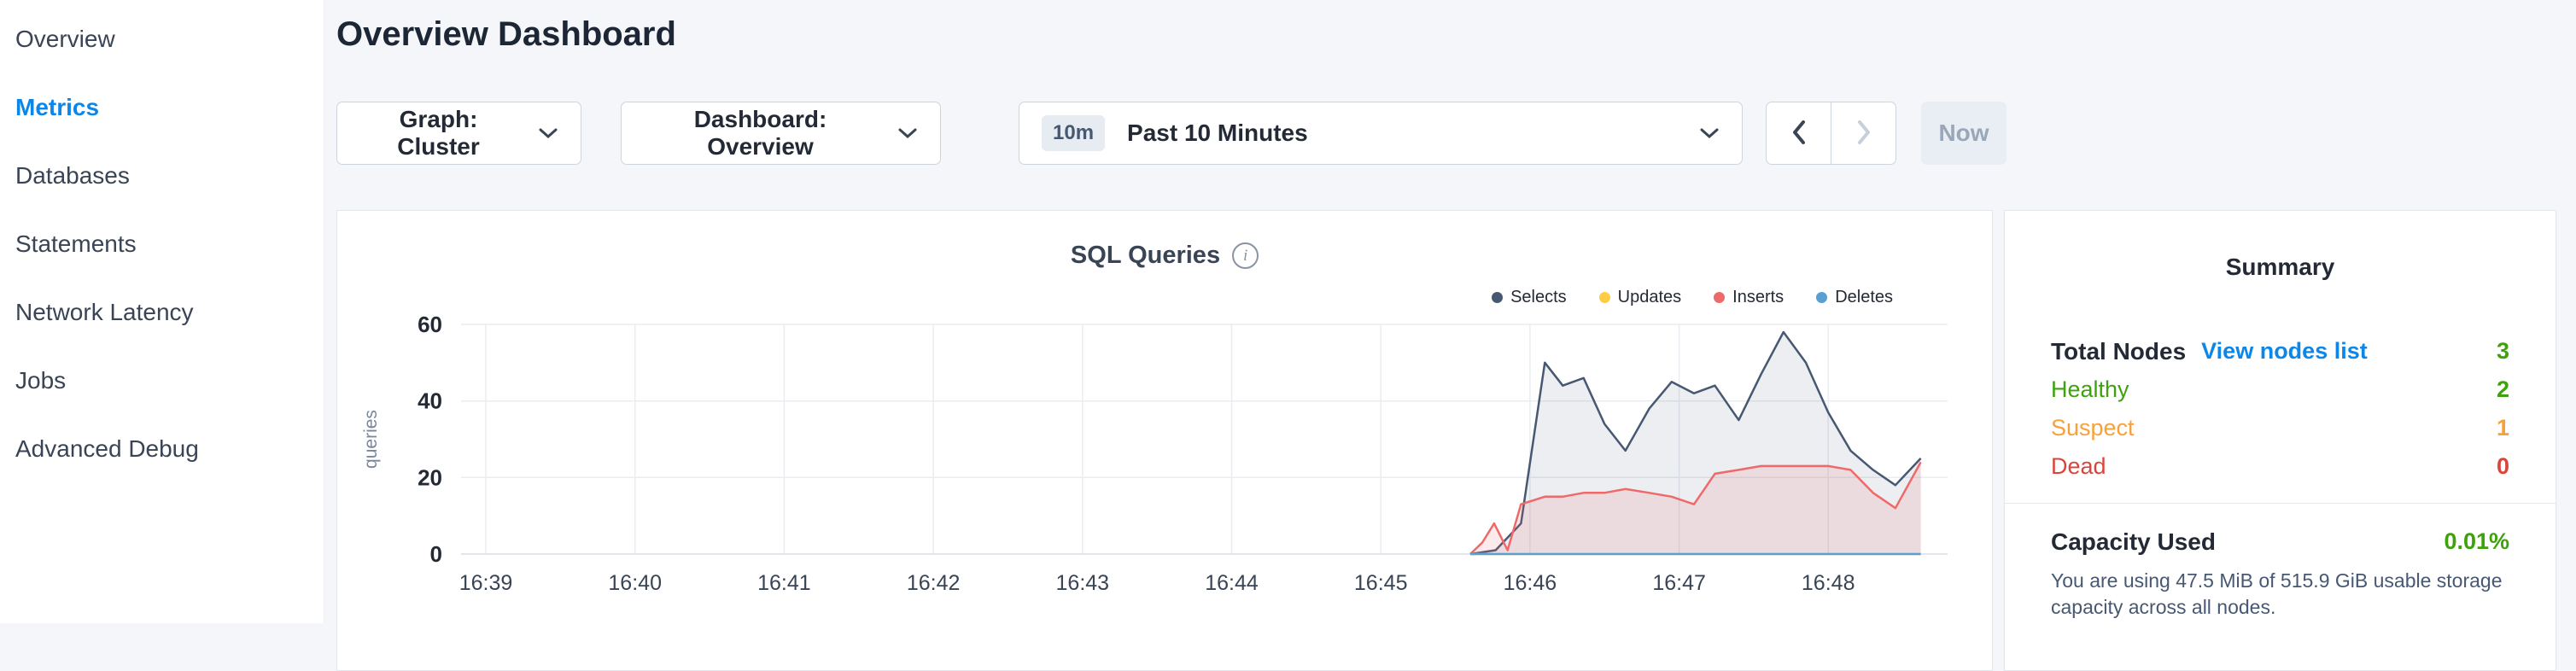 The width and height of the screenshot is (2576, 671). What do you see at coordinates (2133, 541) in the screenshot?
I see `capacity-label: Capacity Used` at bounding box center [2133, 541].